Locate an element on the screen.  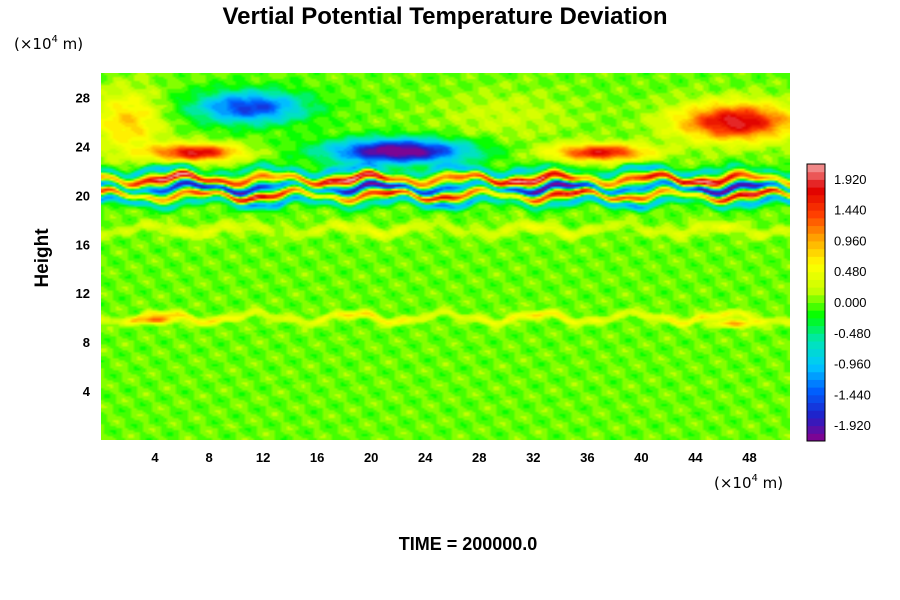
colorbar-label: 1.440 is located at coordinates (850, 210).